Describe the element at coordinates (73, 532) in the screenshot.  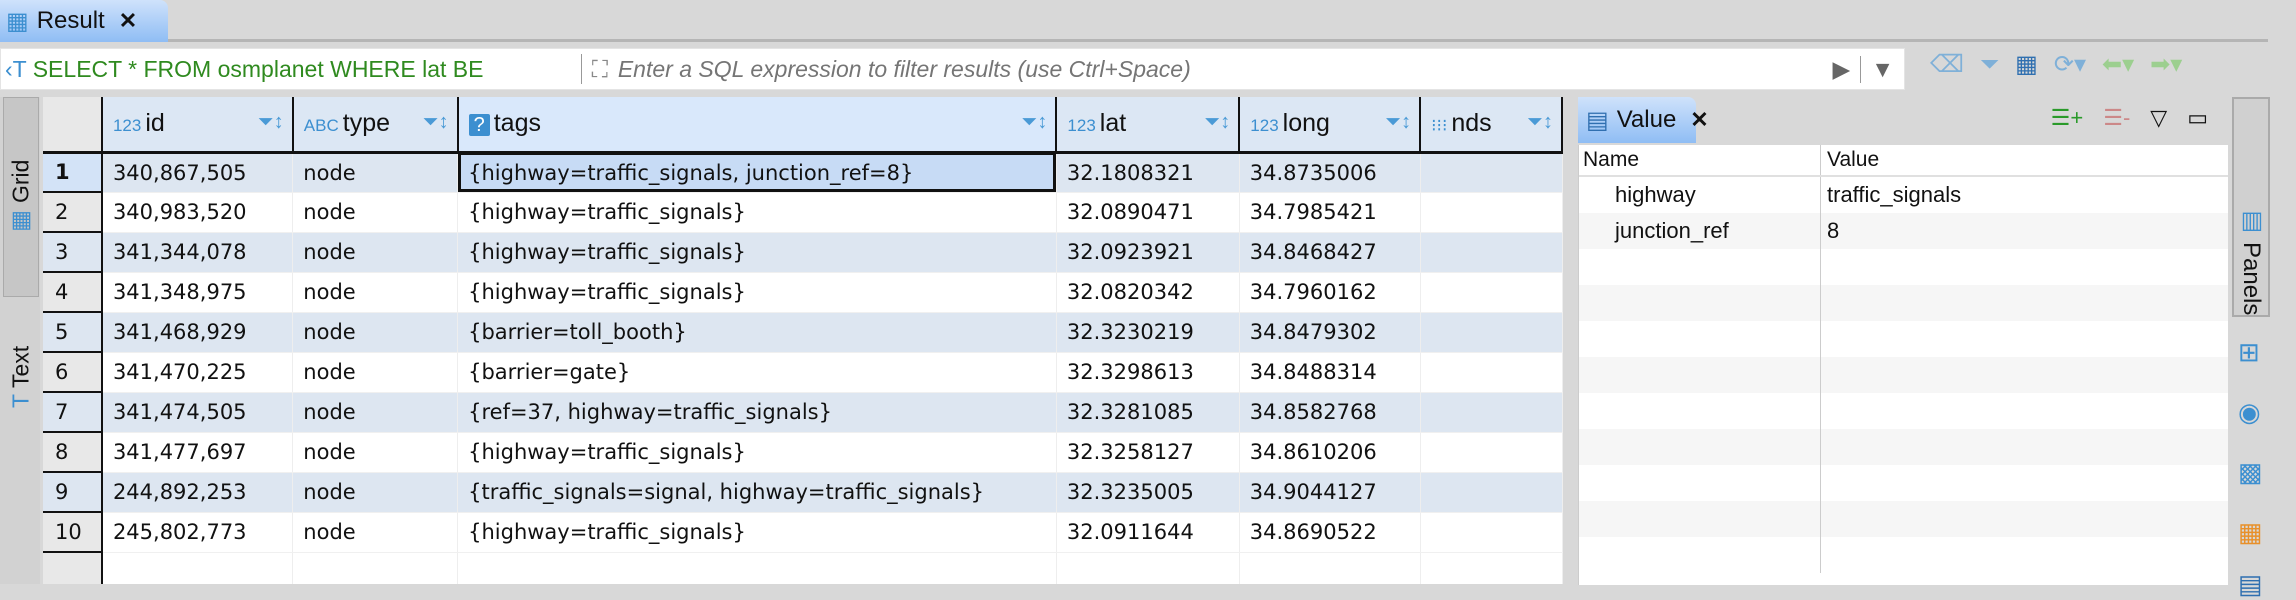
I see `row-number: 10` at that location.